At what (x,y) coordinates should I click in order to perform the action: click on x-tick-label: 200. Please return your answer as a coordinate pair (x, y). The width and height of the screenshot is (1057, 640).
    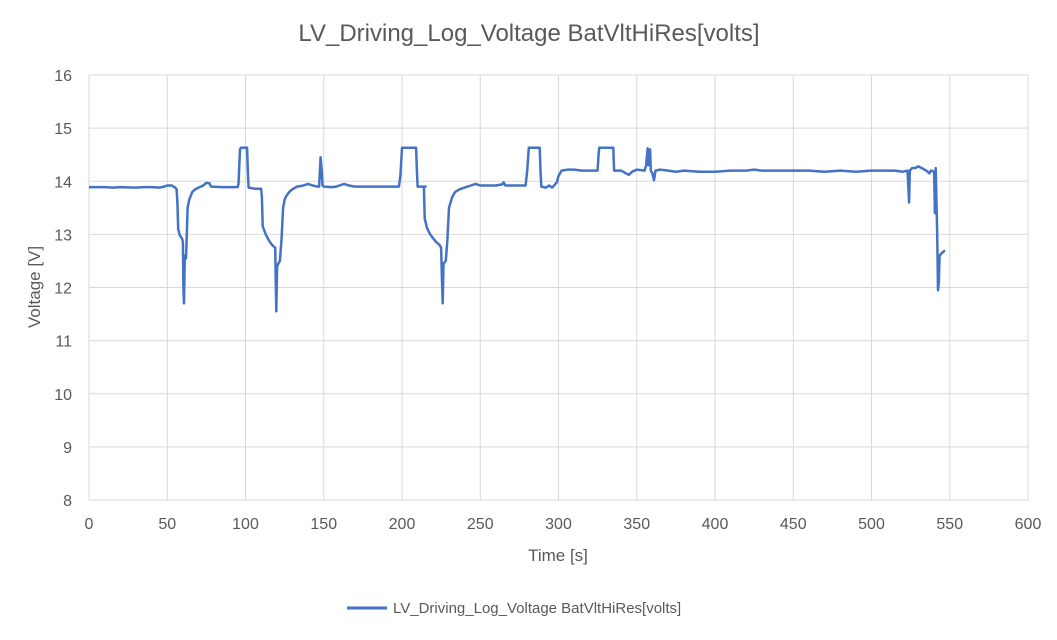
    Looking at the image, I should click on (402, 524).